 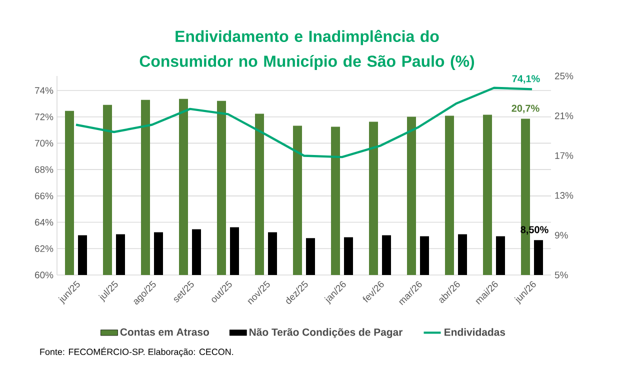 I want to click on y-tick-label: 70%, so click(x=44, y=143).